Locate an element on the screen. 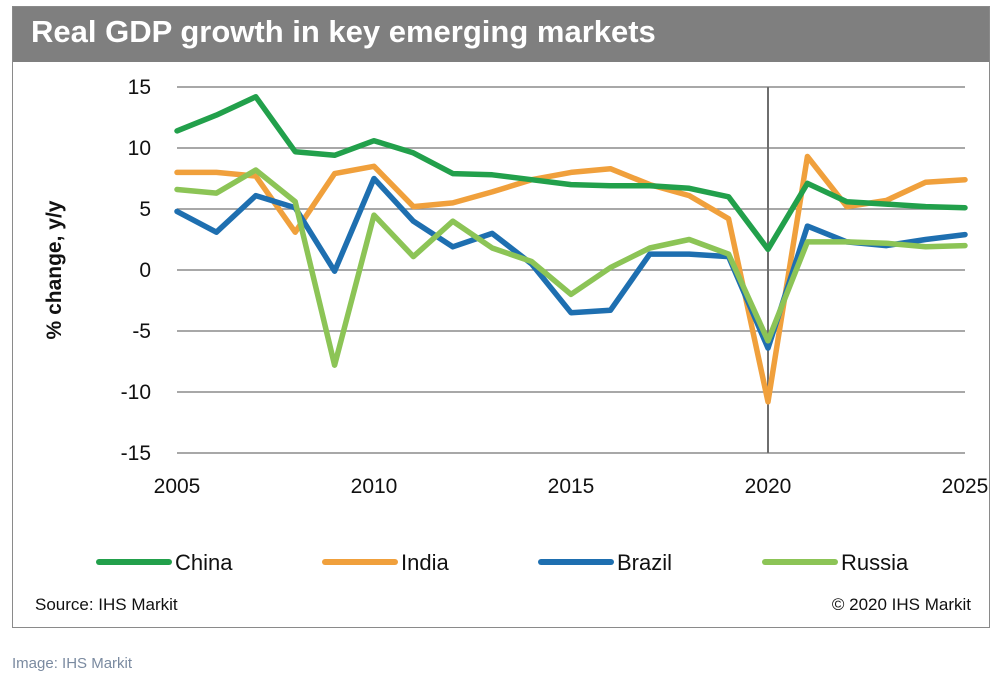  legend-label-india: India is located at coordinates (425, 562).